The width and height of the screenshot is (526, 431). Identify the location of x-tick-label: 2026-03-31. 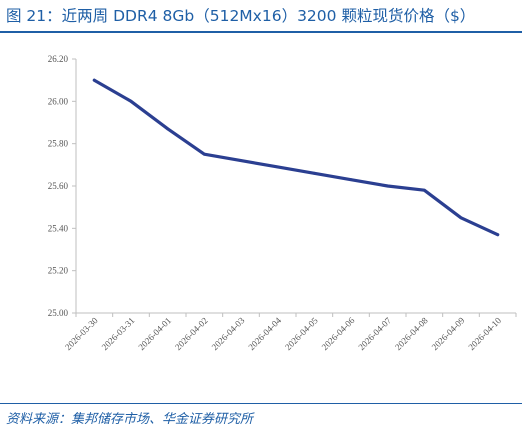
(118, 333).